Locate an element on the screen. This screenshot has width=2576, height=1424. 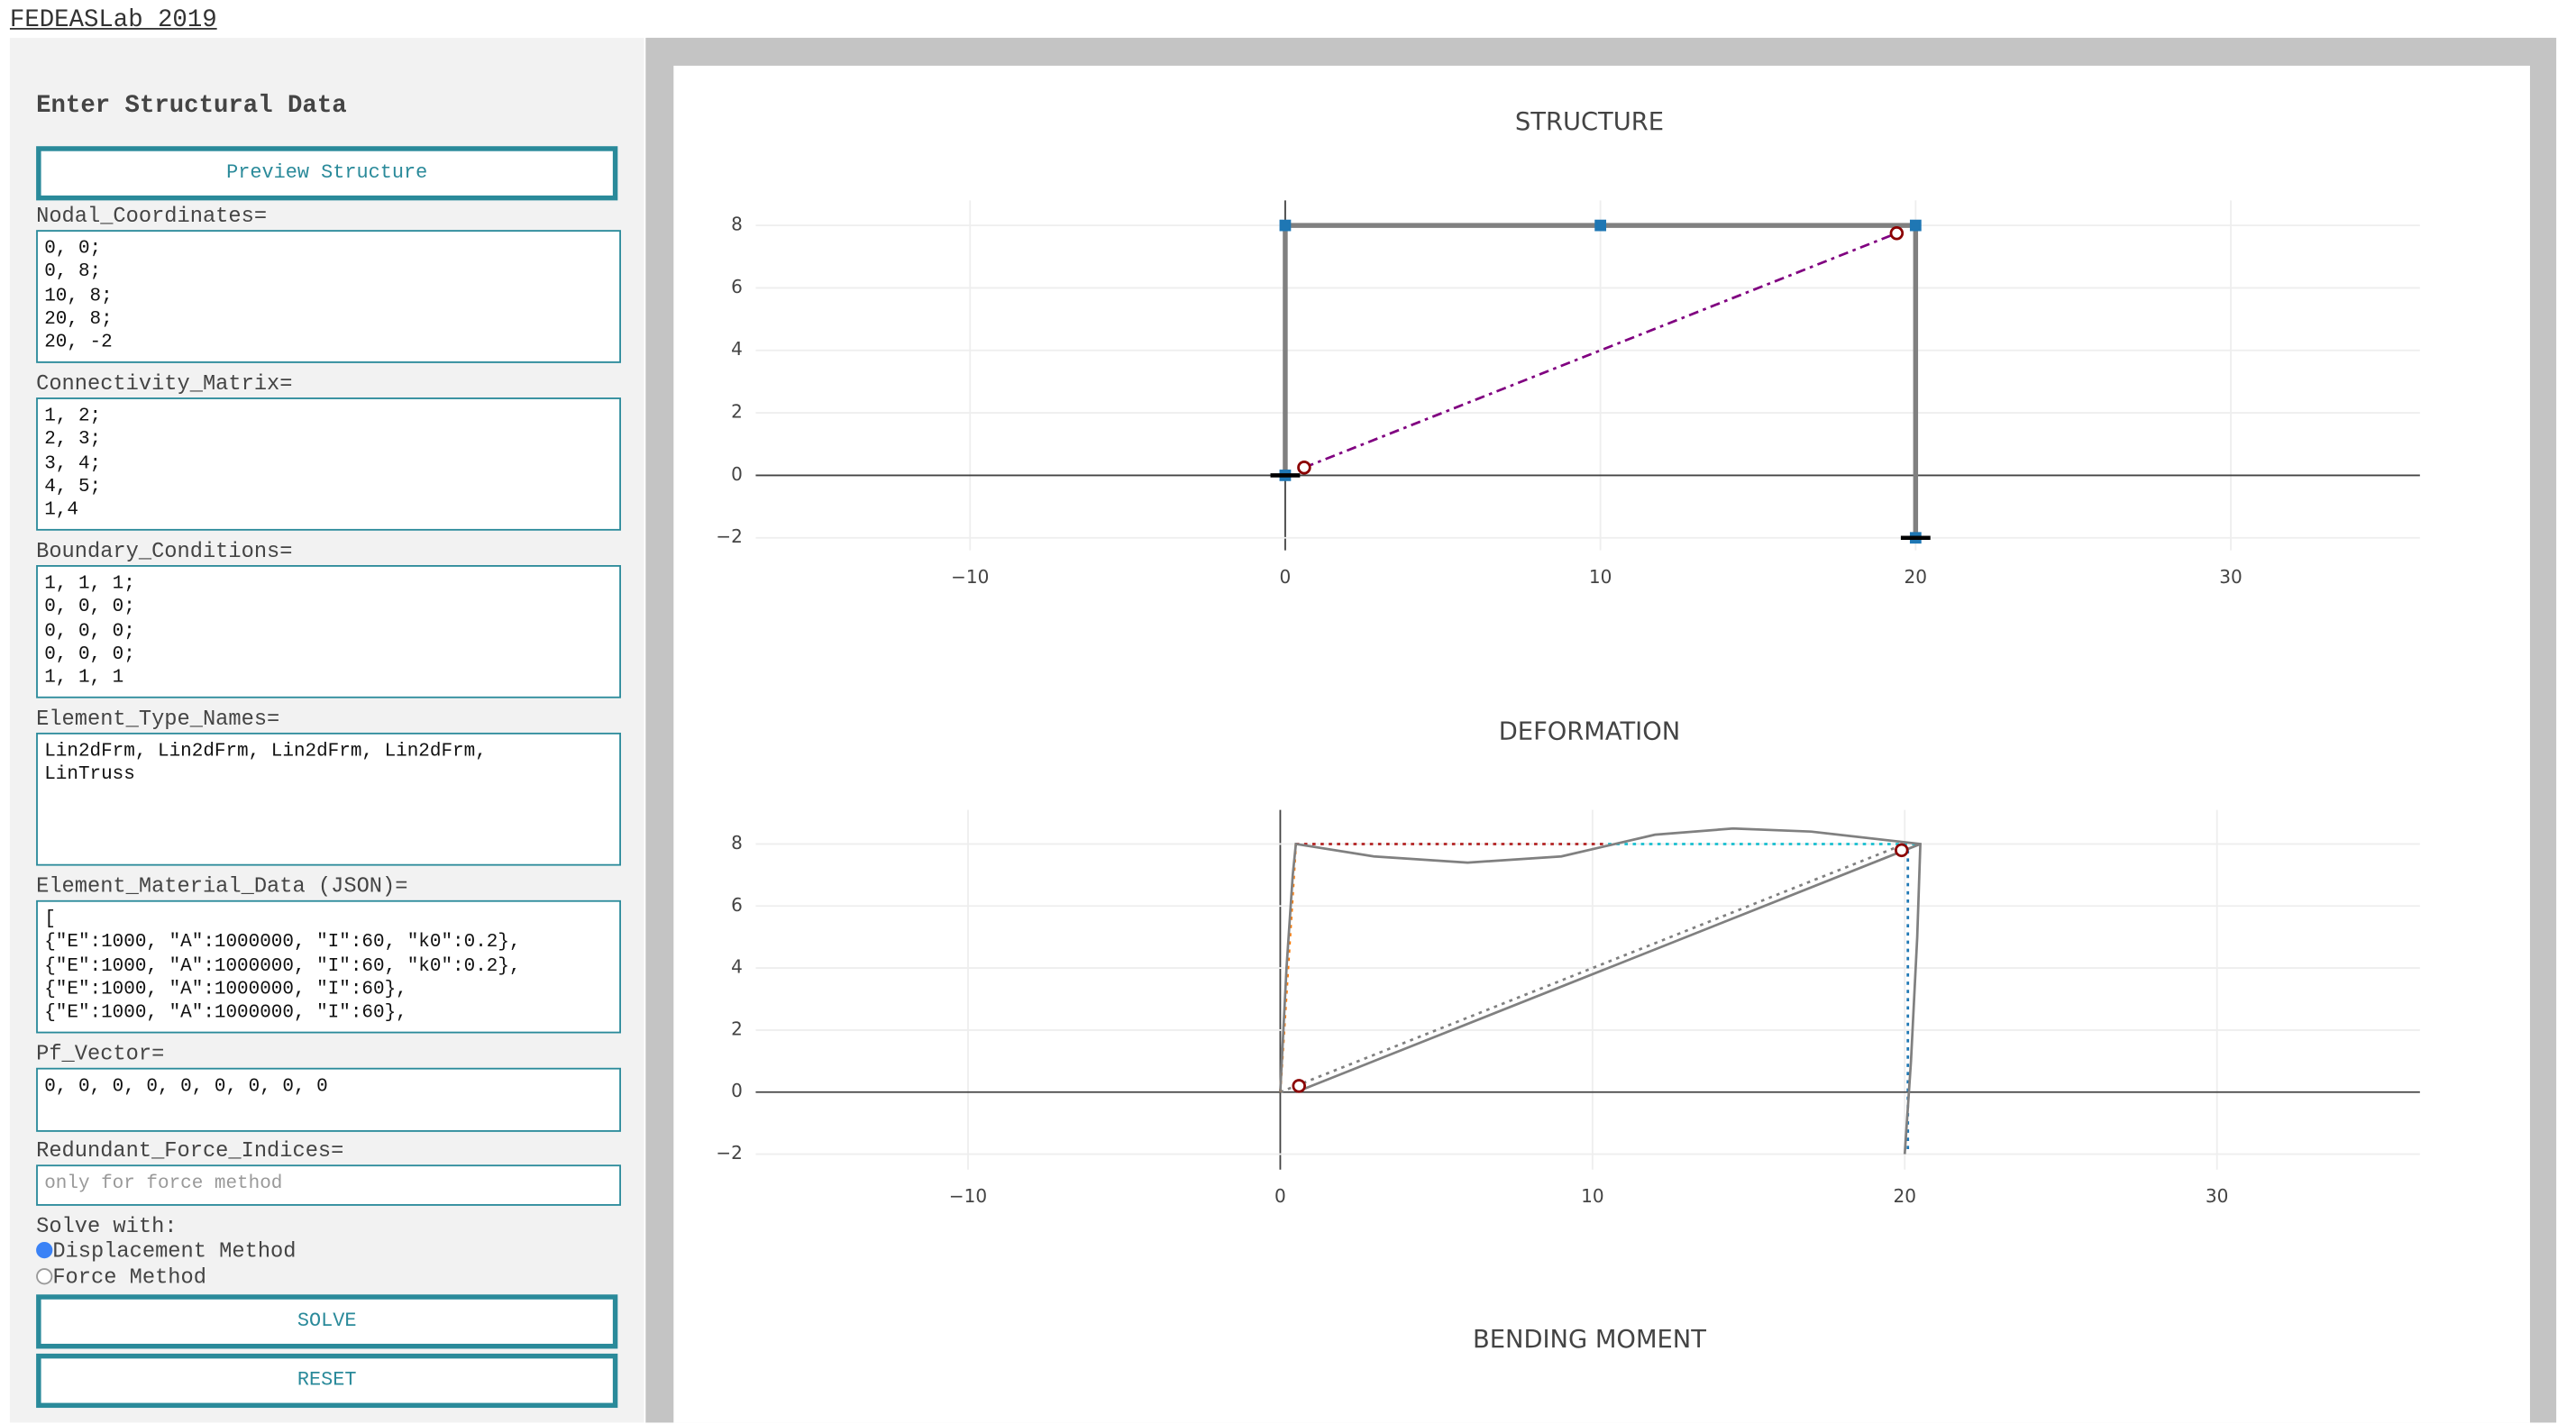
chart-title: BENDING MOMENT is located at coordinates (1589, 1340).